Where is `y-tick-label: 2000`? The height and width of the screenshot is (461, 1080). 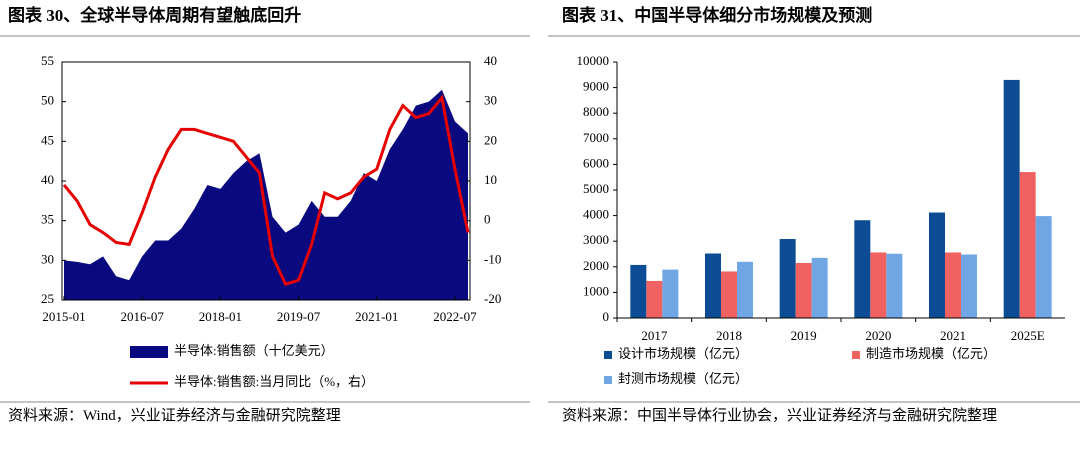 y-tick-label: 2000 is located at coordinates (596, 265).